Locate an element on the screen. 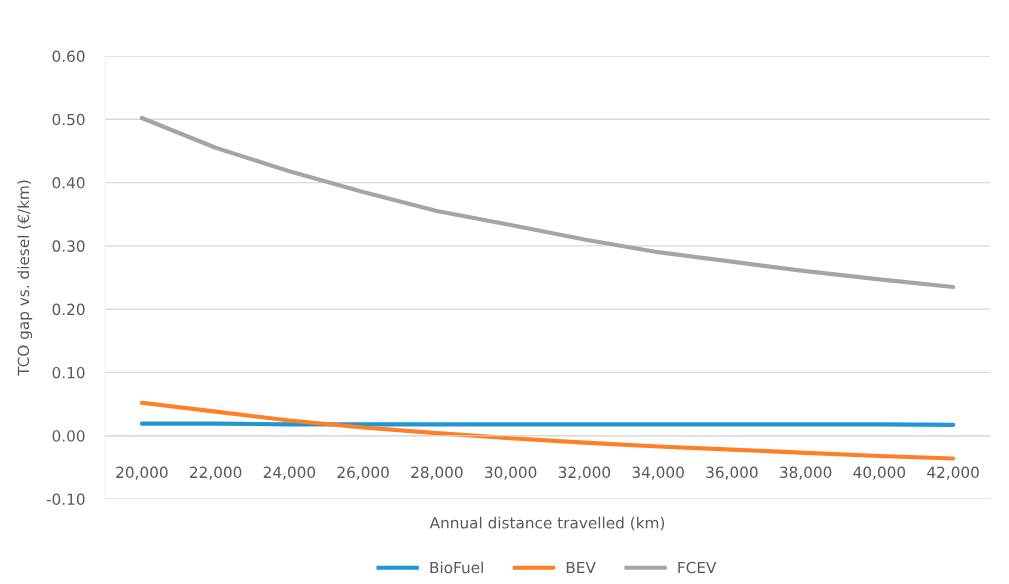  legend-label: BEV is located at coordinates (581, 567).